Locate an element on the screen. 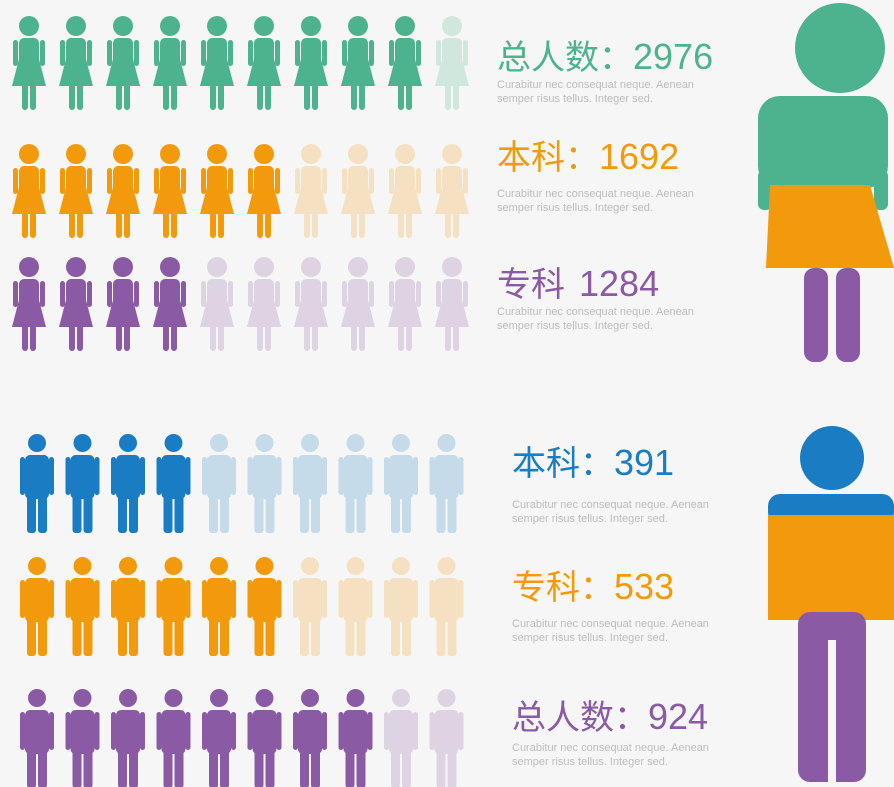 The height and width of the screenshot is (787, 894). stat-label: 总人数：2976 is located at coordinates (605, 54).